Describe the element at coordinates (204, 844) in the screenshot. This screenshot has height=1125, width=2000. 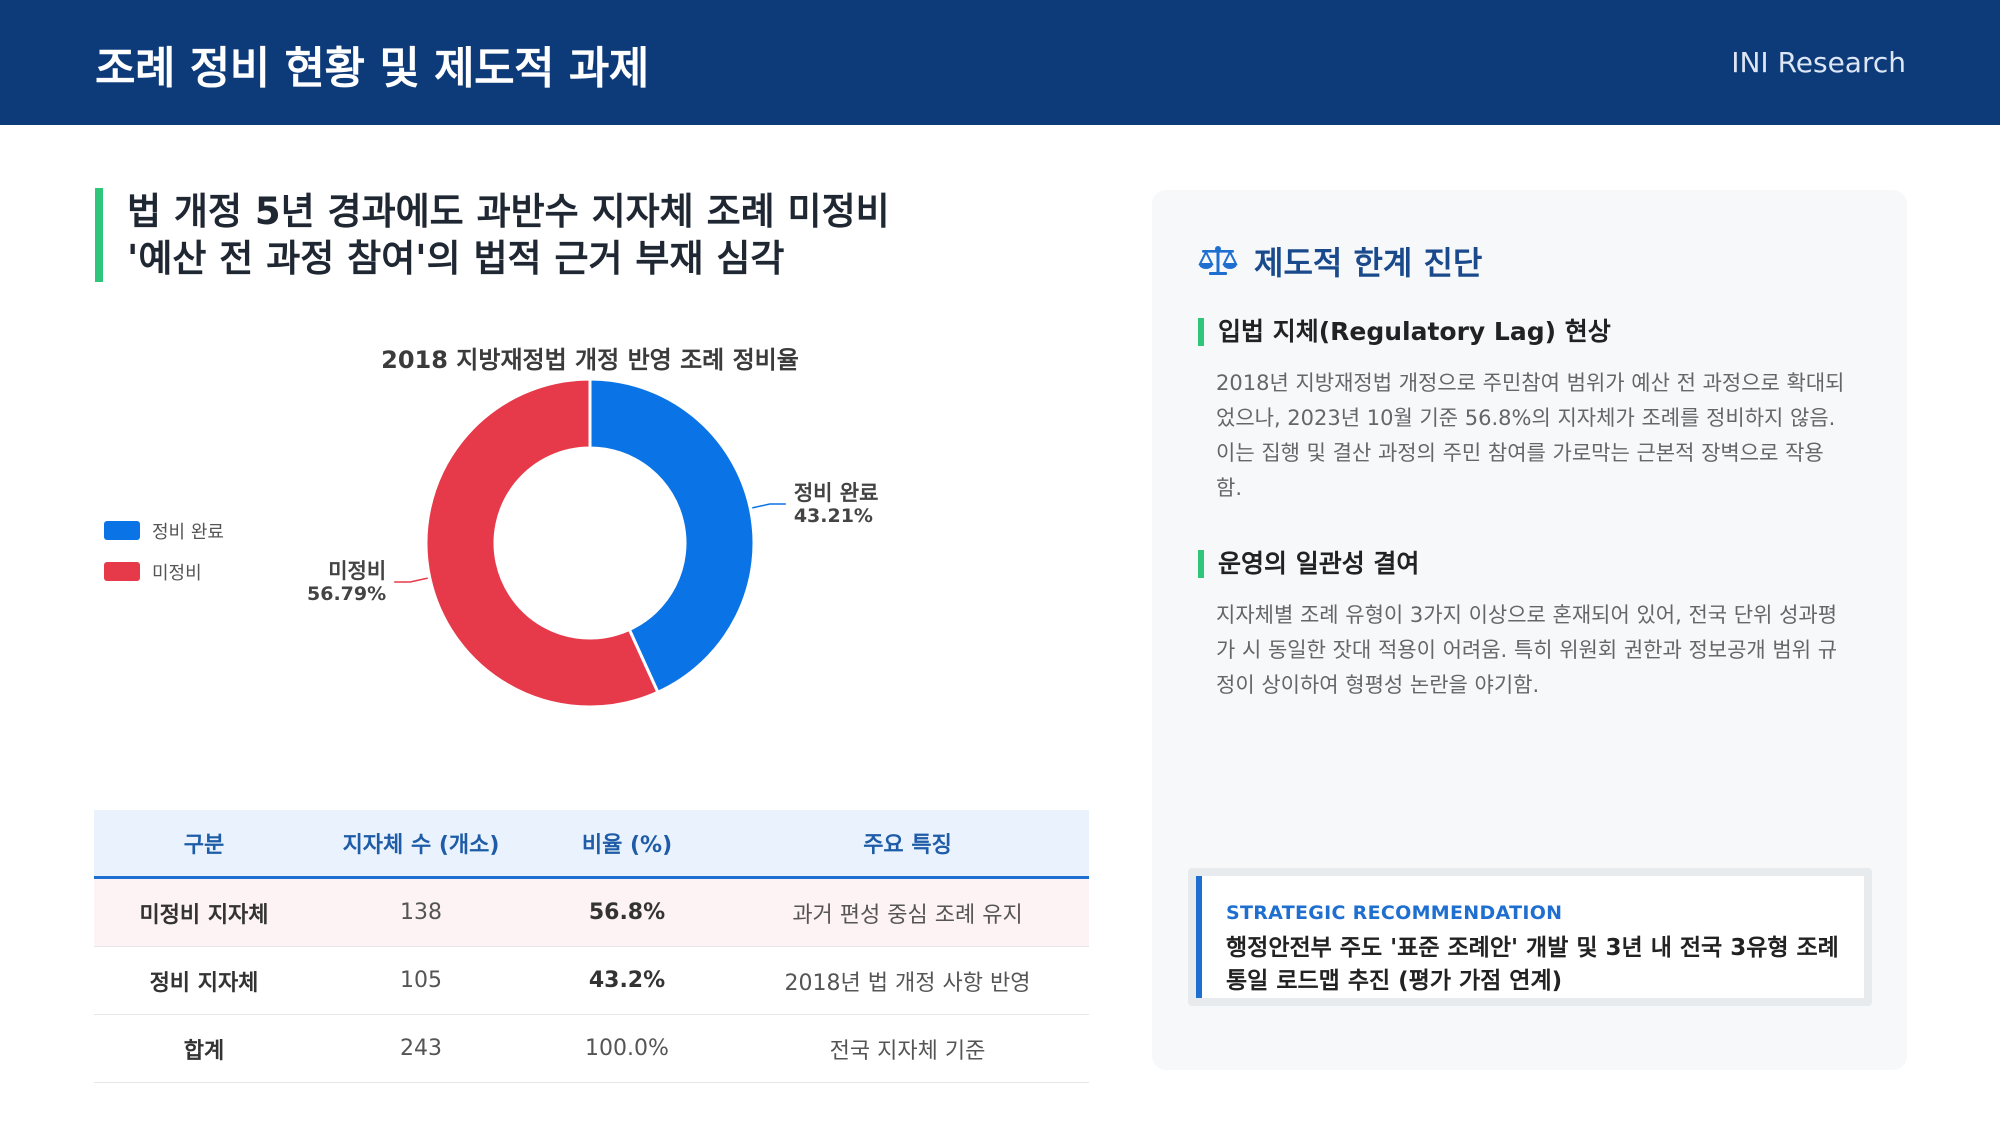
I see `table-header-category: 구분` at that location.